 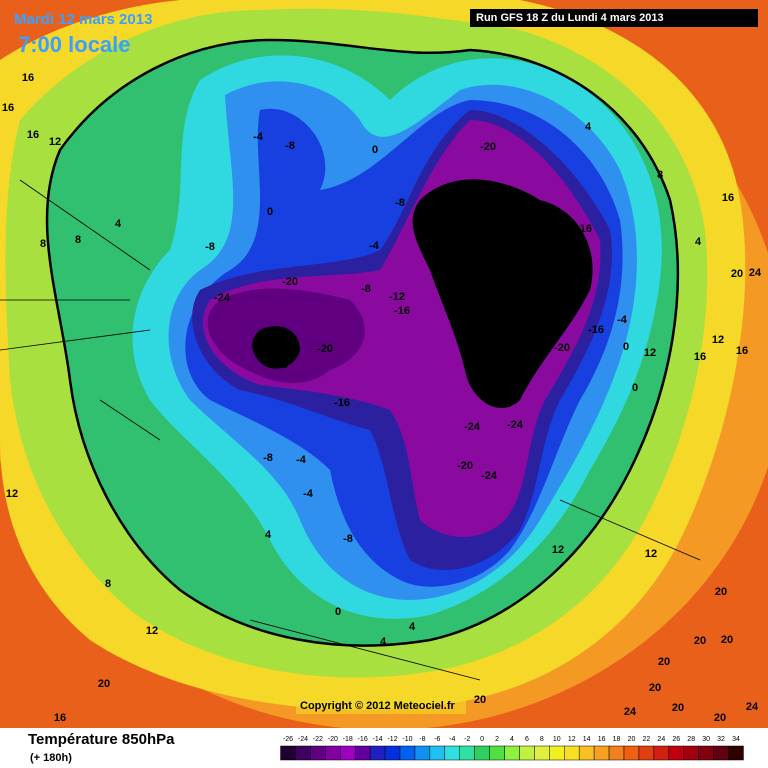 What do you see at coordinates (303, 739) in the screenshot?
I see `colorbar-tick-label: -24` at bounding box center [303, 739].